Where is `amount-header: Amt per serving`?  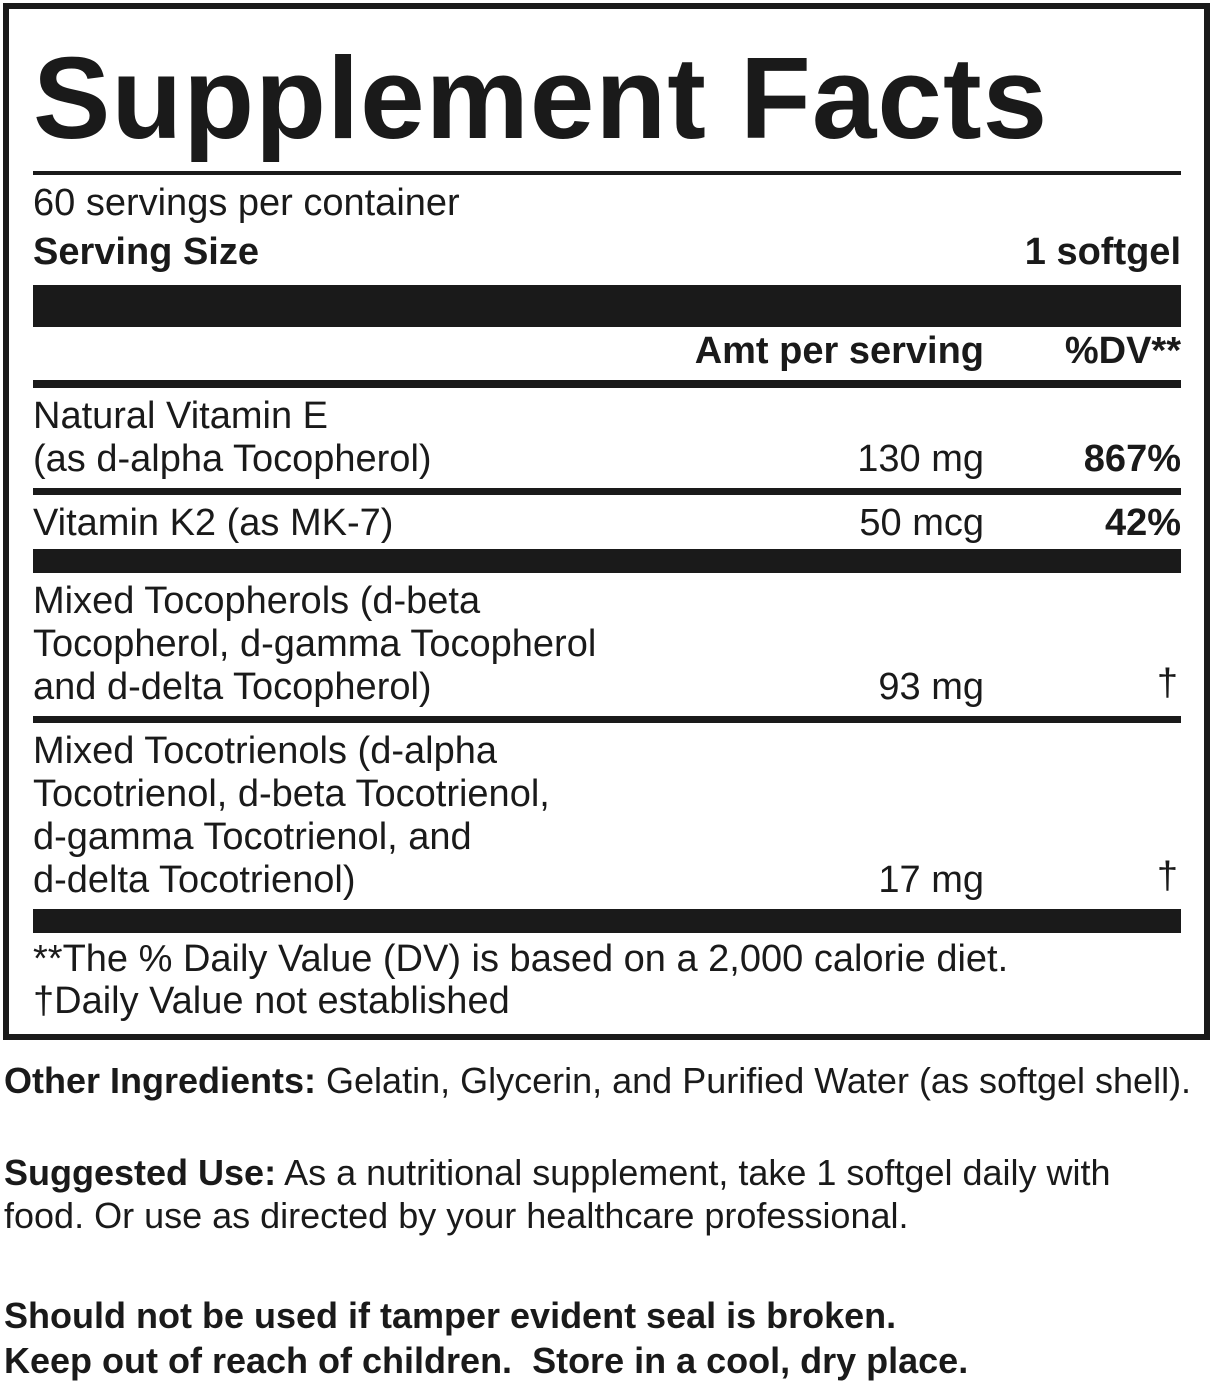 amount-header: Amt per serving is located at coordinates (839, 351).